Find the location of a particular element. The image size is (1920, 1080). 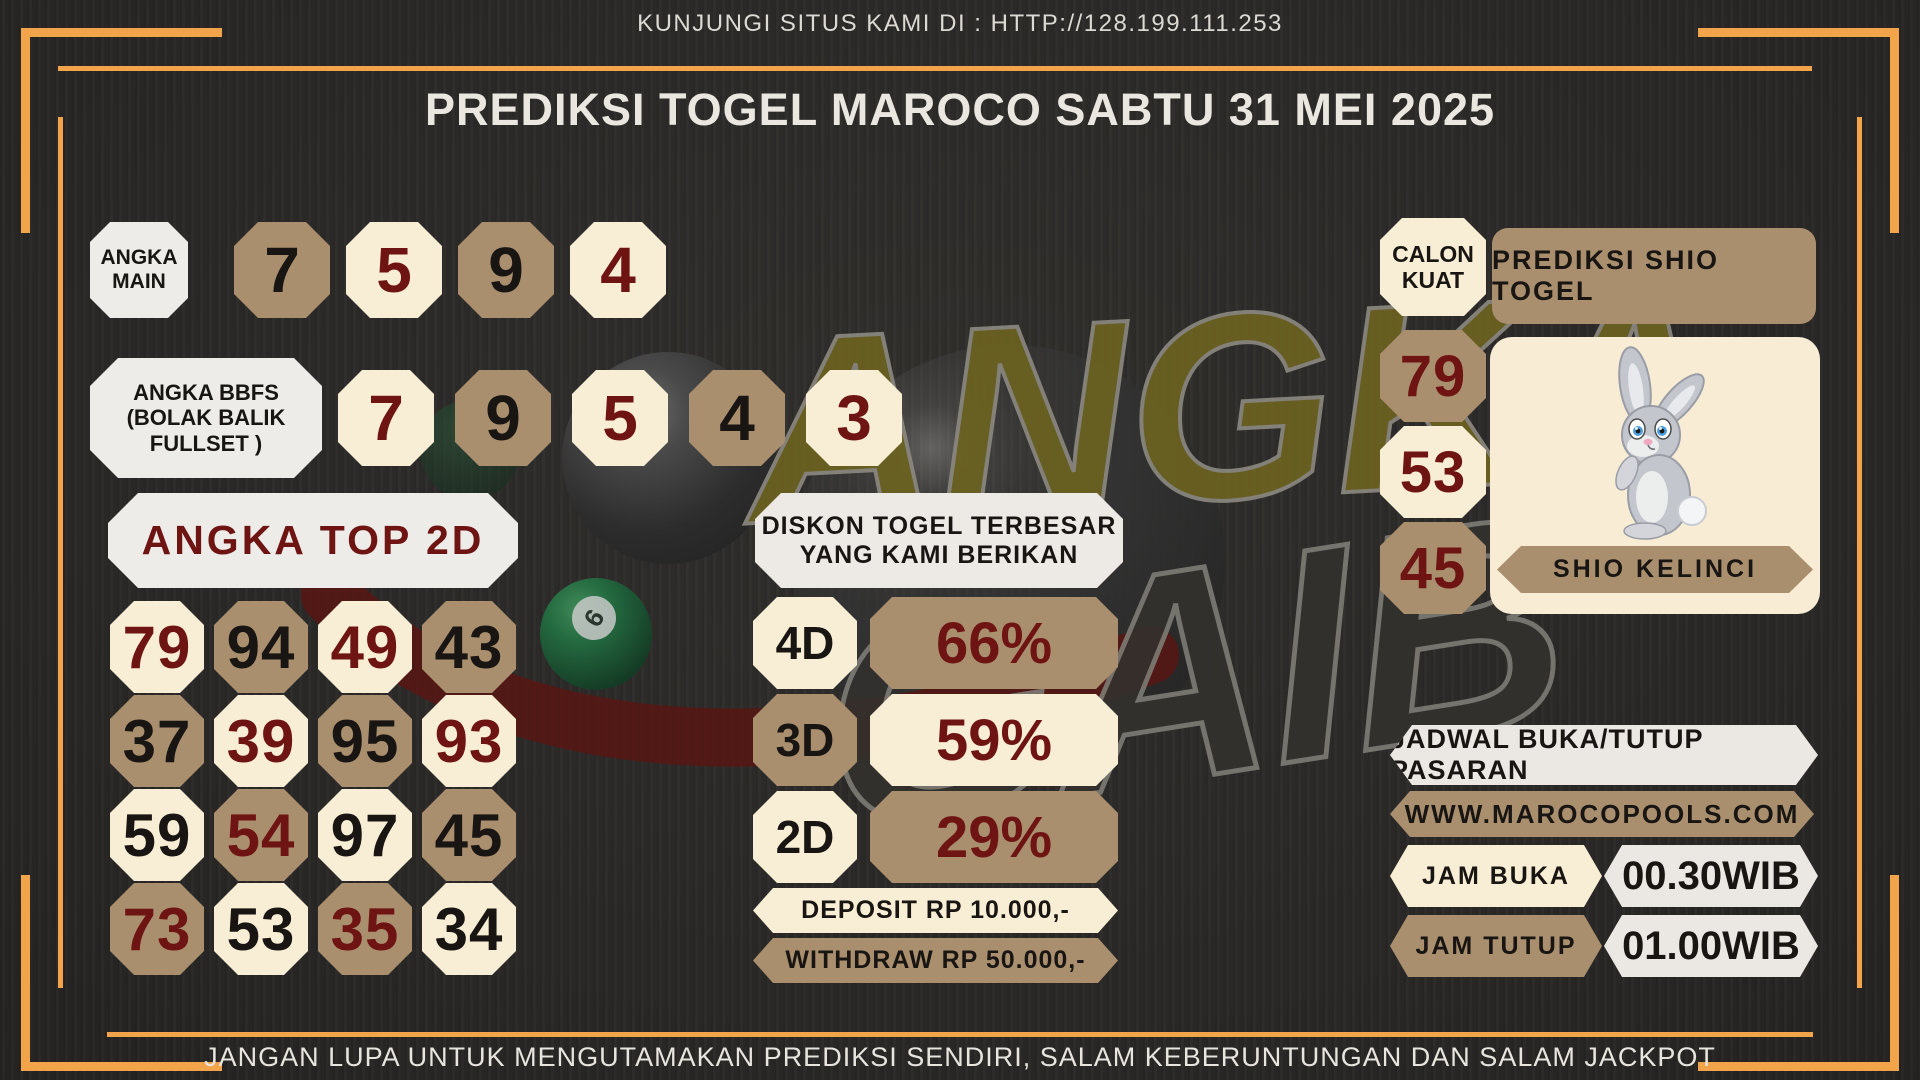

angka-bbfs-label: ANGKA BBFS (BOLAK BALIK FULLSET ) is located at coordinates (206, 418).